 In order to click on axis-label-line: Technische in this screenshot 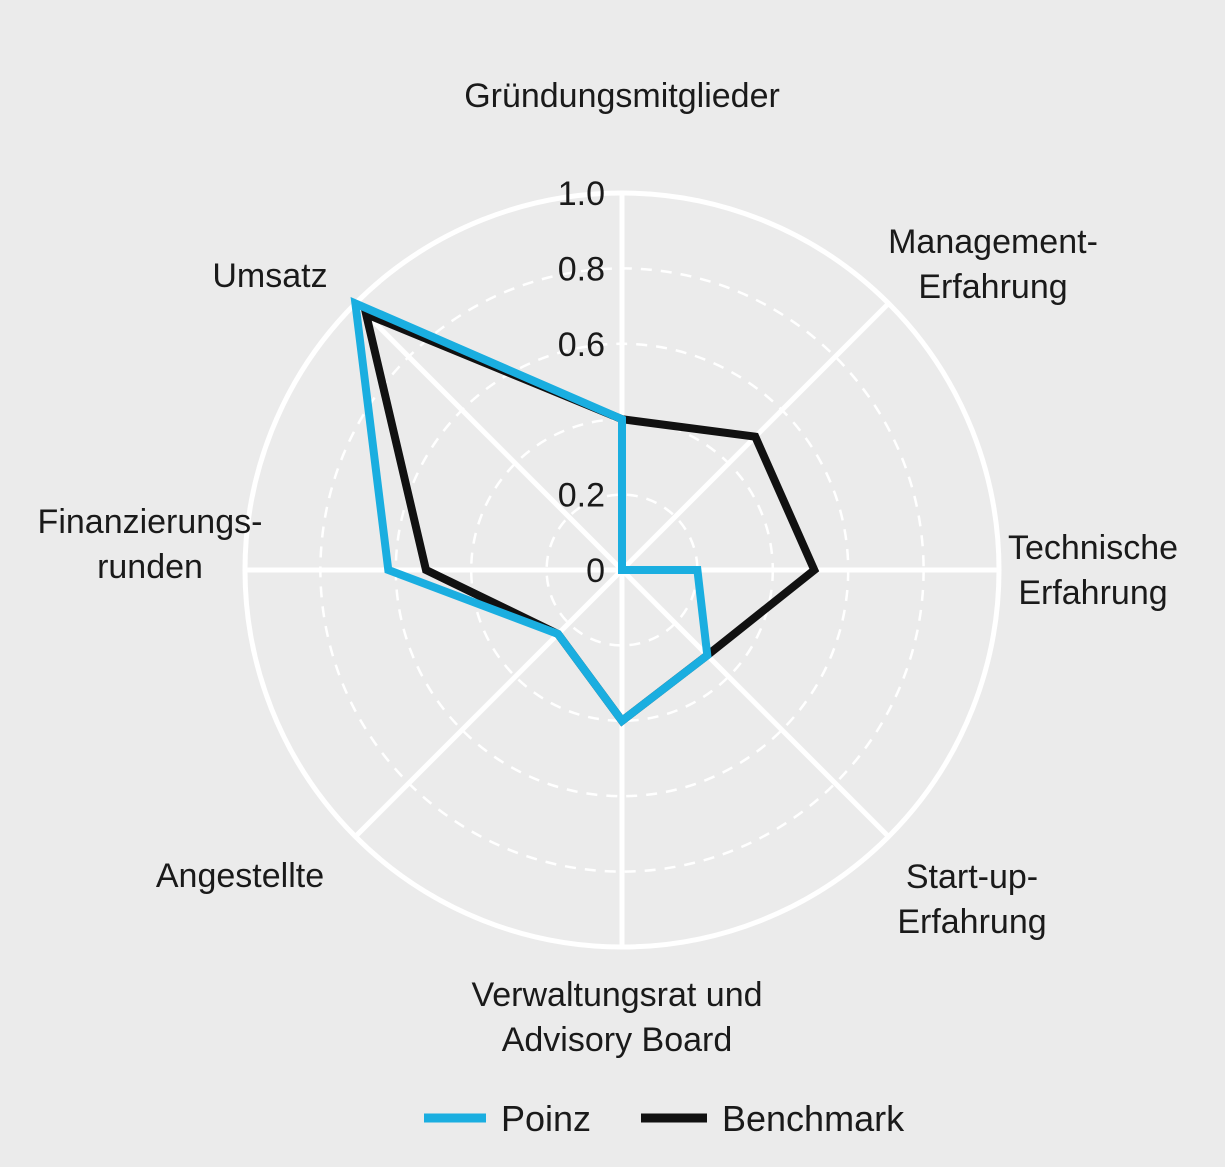, I will do `click(1093, 548)`.